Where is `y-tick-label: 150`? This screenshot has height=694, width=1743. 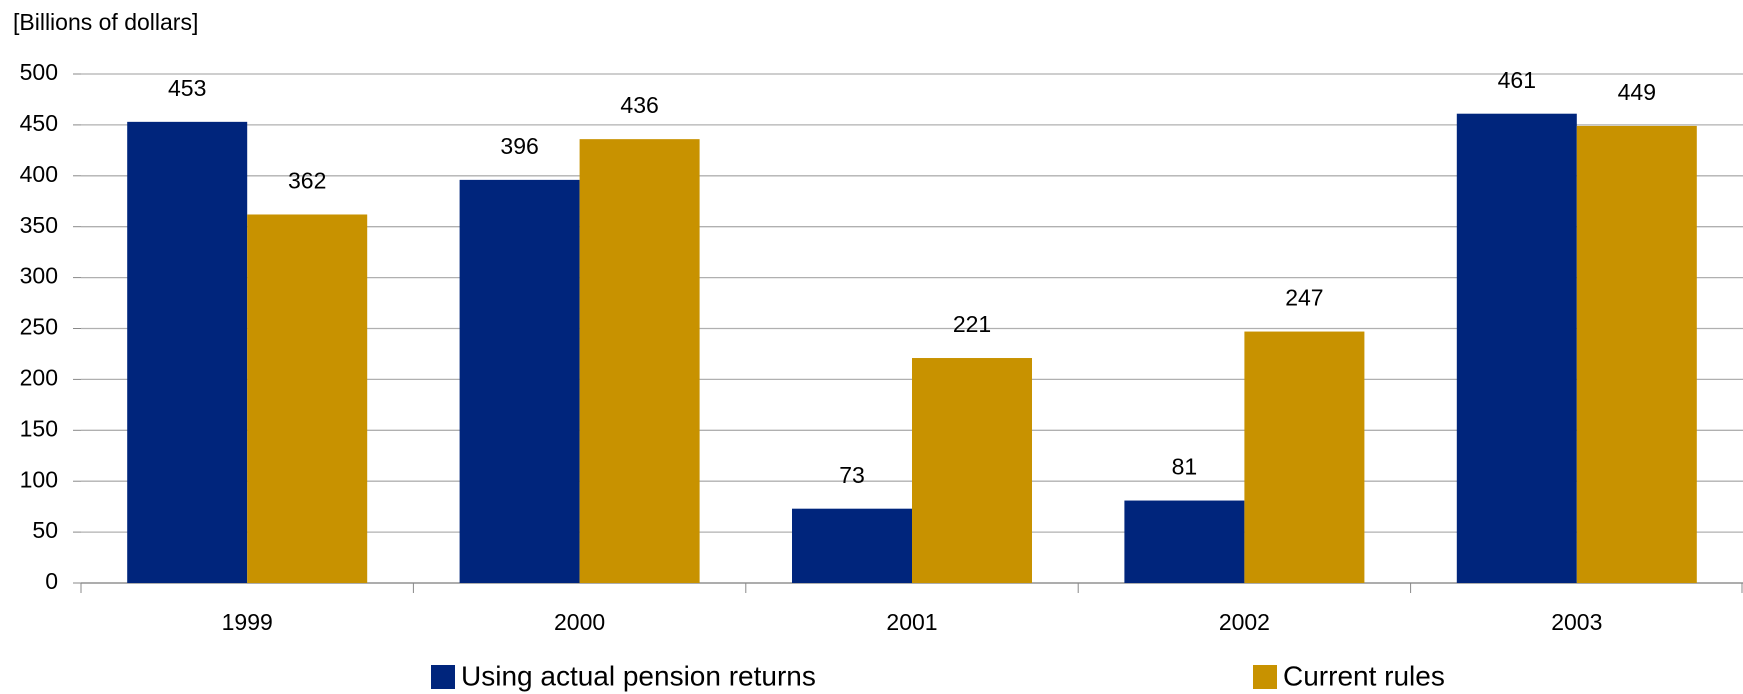
y-tick-label: 150 is located at coordinates (39, 428).